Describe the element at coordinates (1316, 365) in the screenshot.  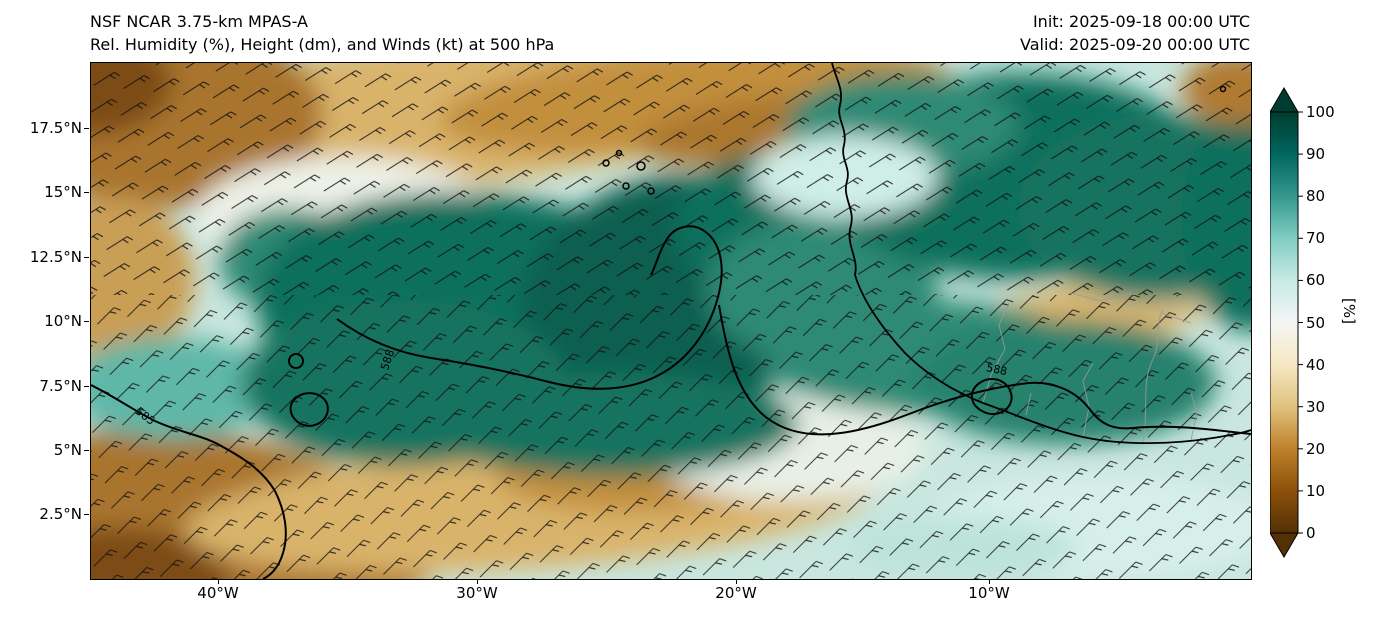
I see `cbtick-40: 40` at that location.